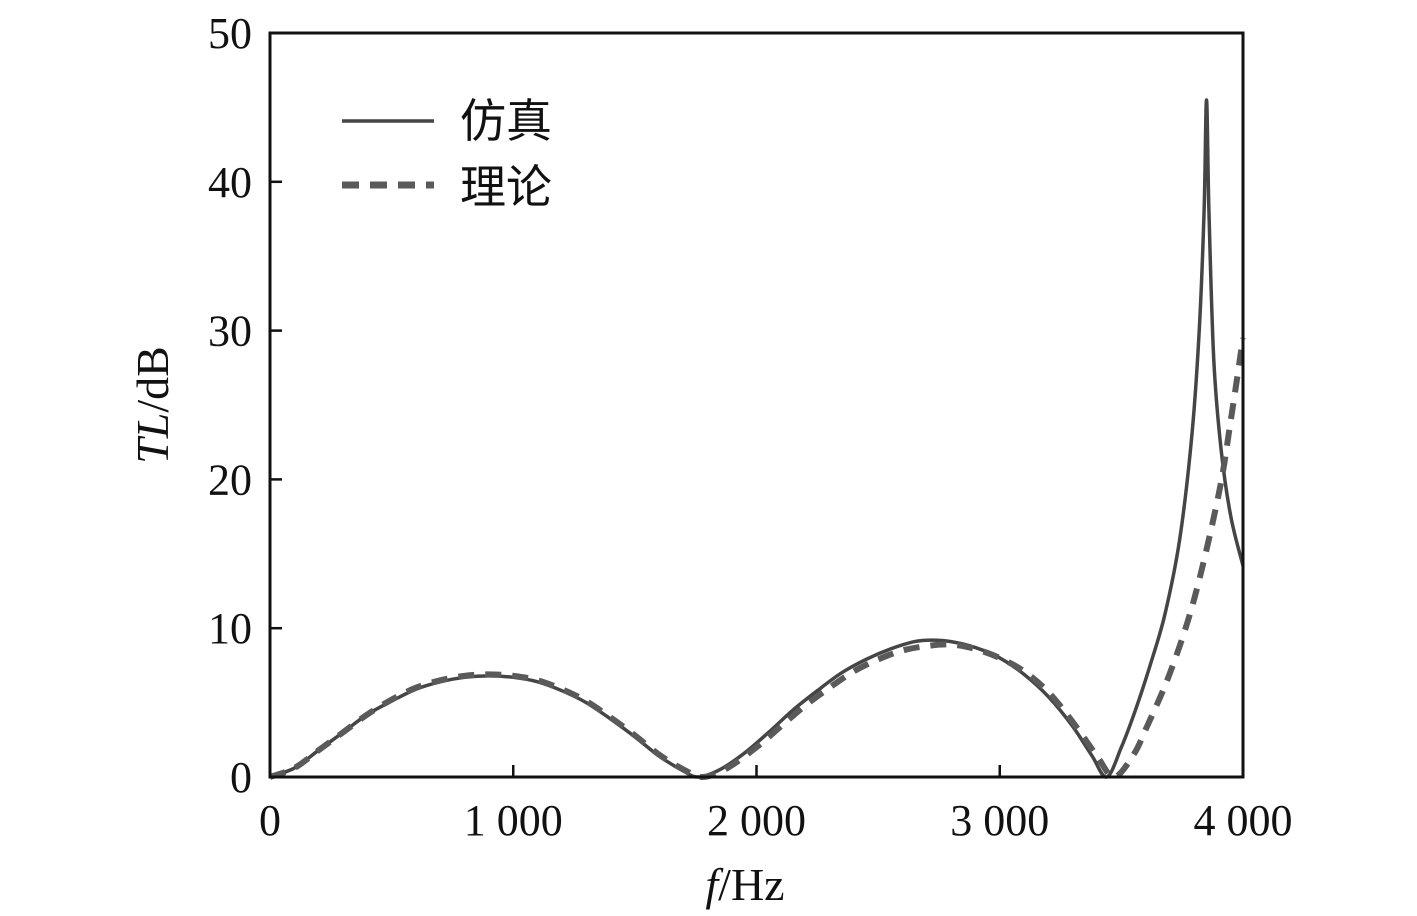 Image resolution: width=1417 pixels, height=916 pixels. Describe the element at coordinates (1243, 820) in the screenshot. I see `x-tick-label: 4 000` at that location.